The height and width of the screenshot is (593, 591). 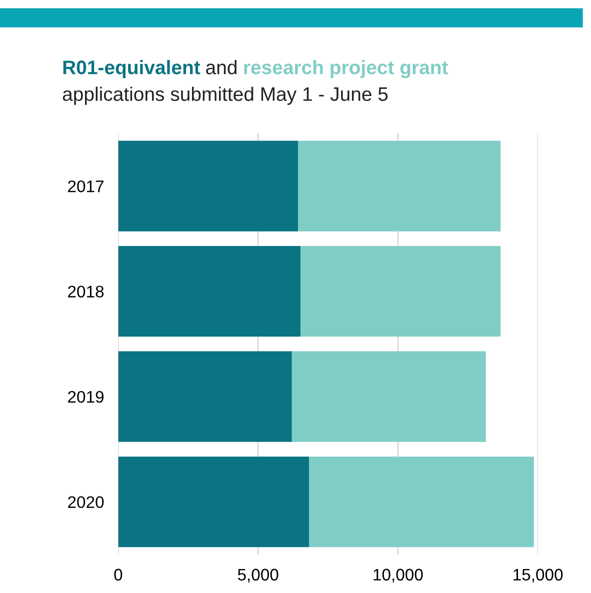 What do you see at coordinates (258, 575) in the screenshot?
I see `x-tick-label: 5,000` at bounding box center [258, 575].